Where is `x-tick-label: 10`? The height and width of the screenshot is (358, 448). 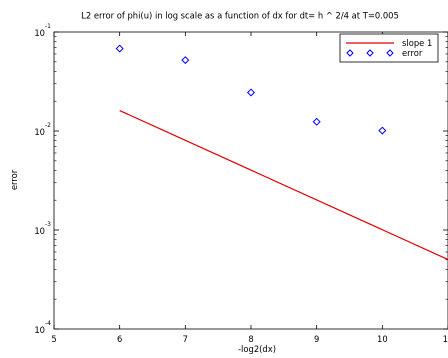 x-tick-label: 10 is located at coordinates (382, 339).